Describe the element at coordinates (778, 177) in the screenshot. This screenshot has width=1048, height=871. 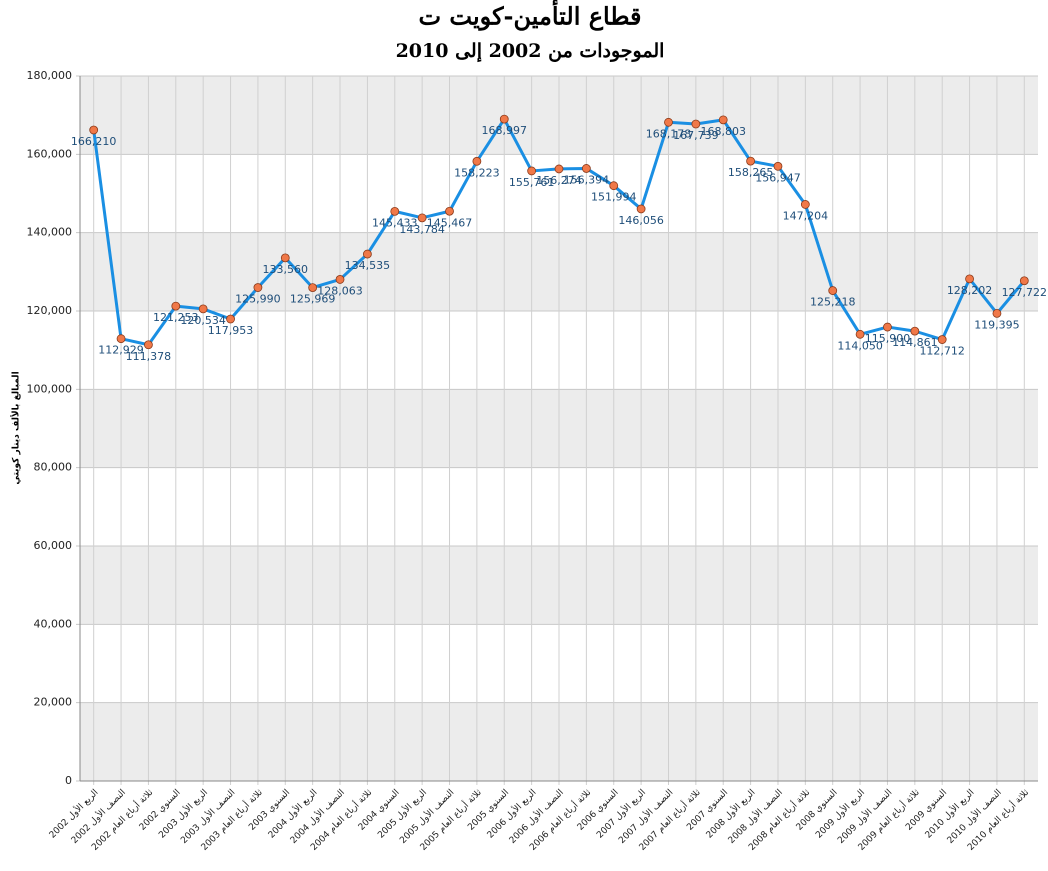
I see `value-label: 156,947` at that location.